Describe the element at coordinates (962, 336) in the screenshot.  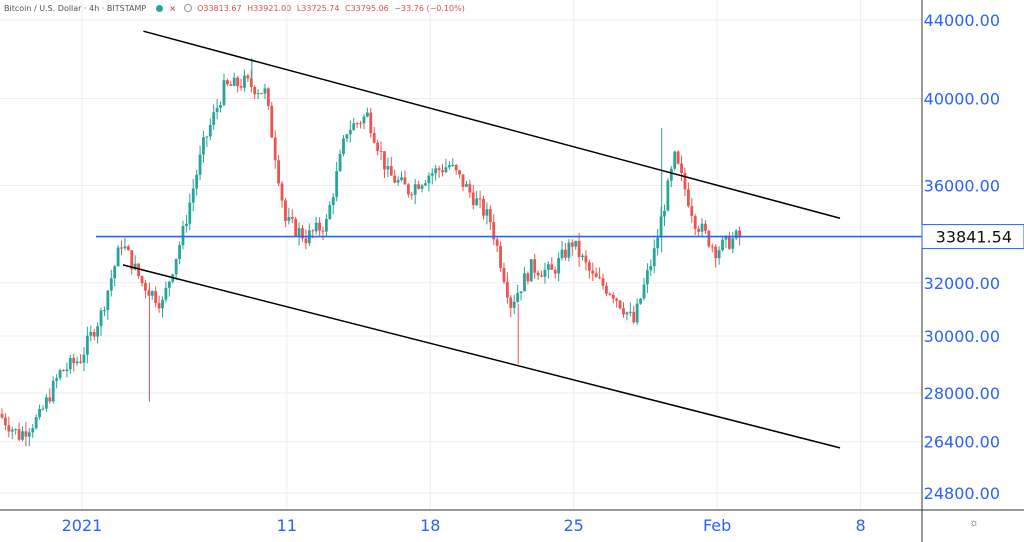
I see `price-tick-label: 30000.00` at that location.